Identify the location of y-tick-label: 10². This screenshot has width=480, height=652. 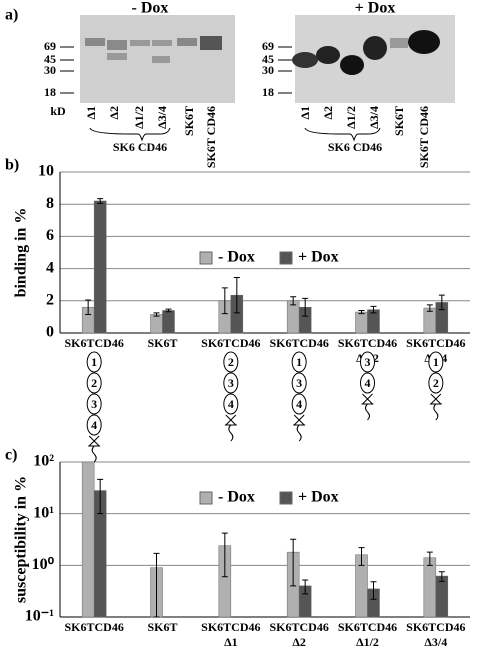
(43, 461).